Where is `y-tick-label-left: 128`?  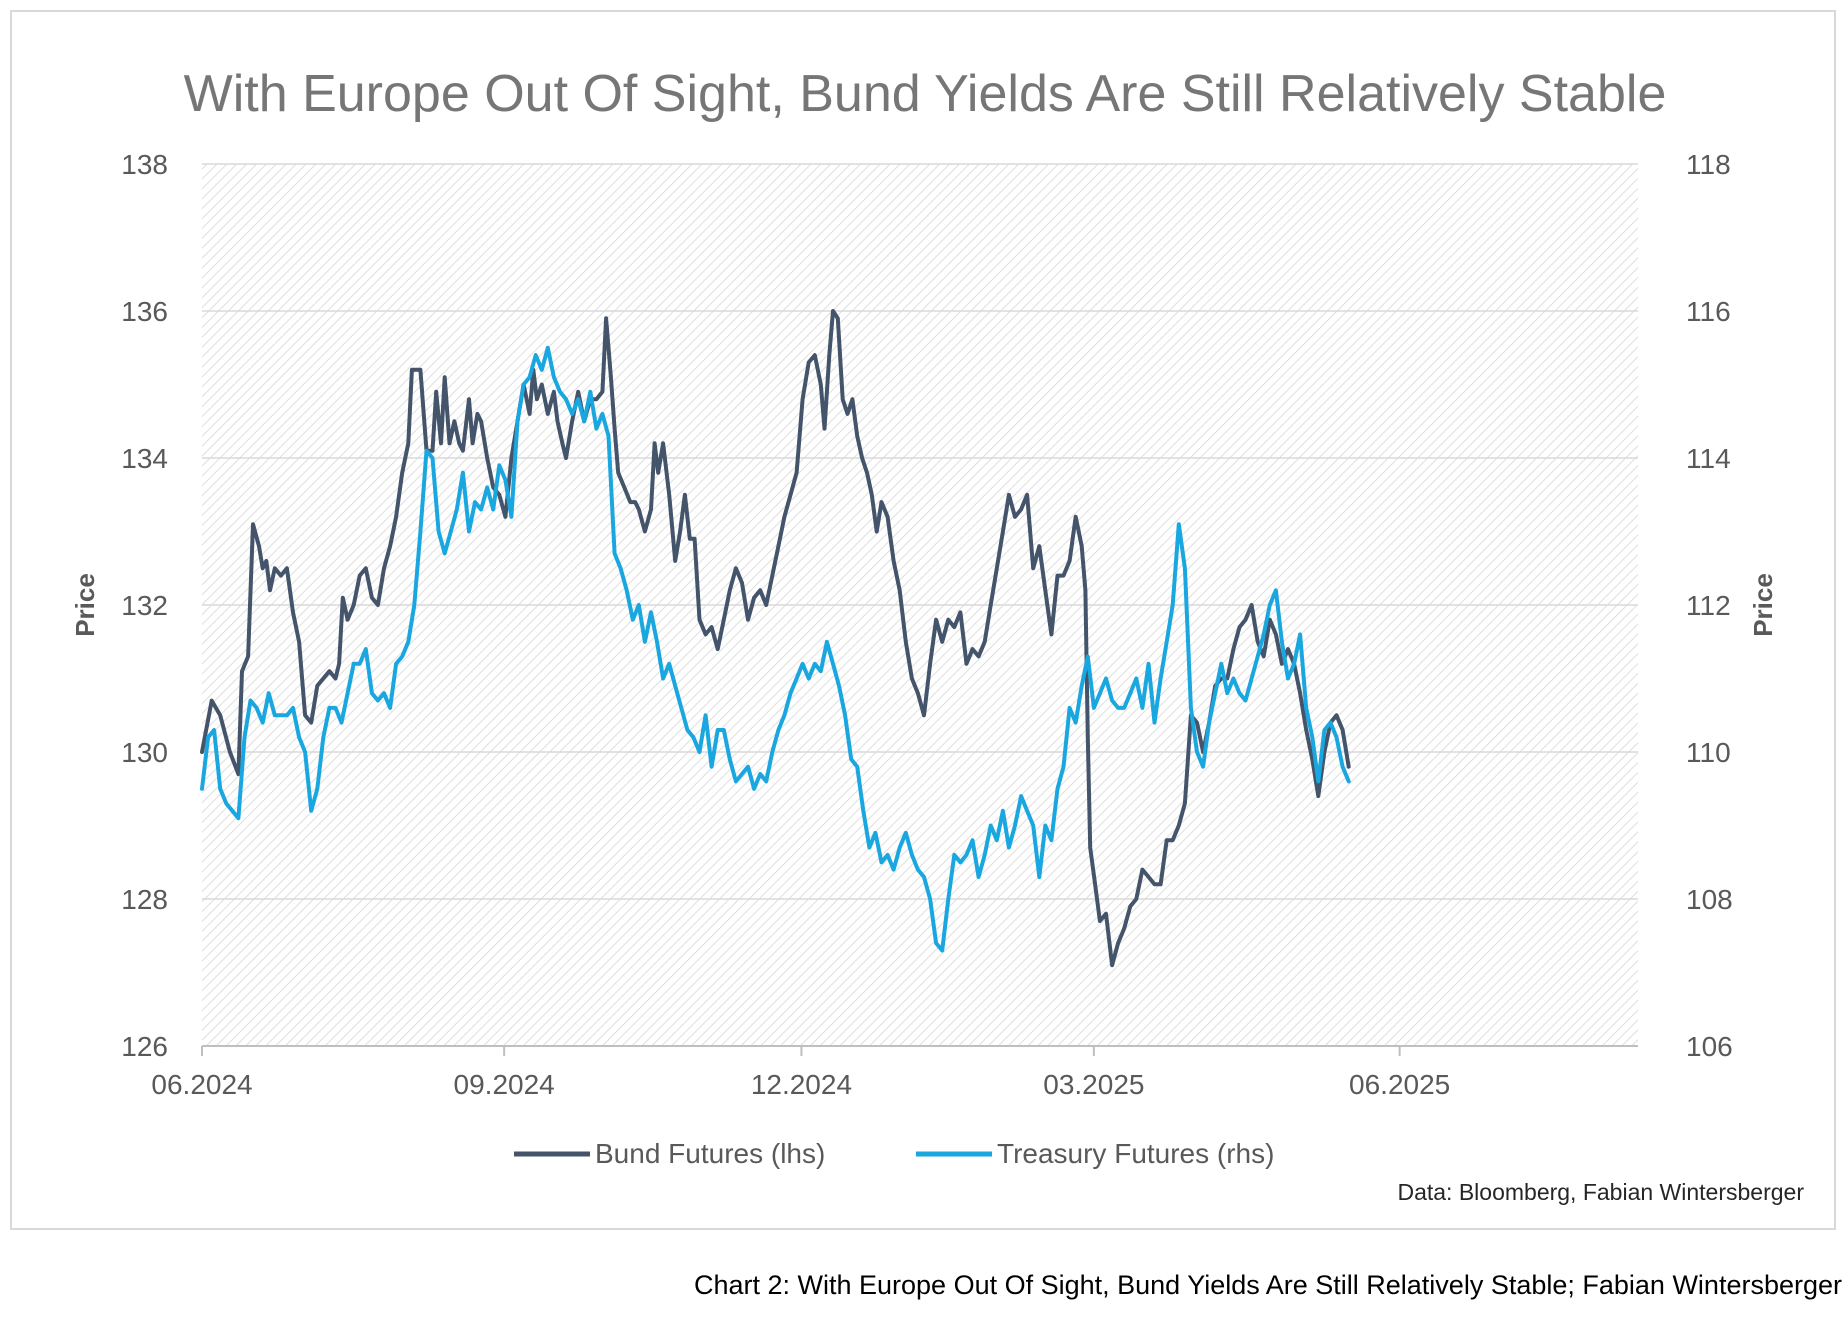
y-tick-label-left: 128 is located at coordinates (144, 899).